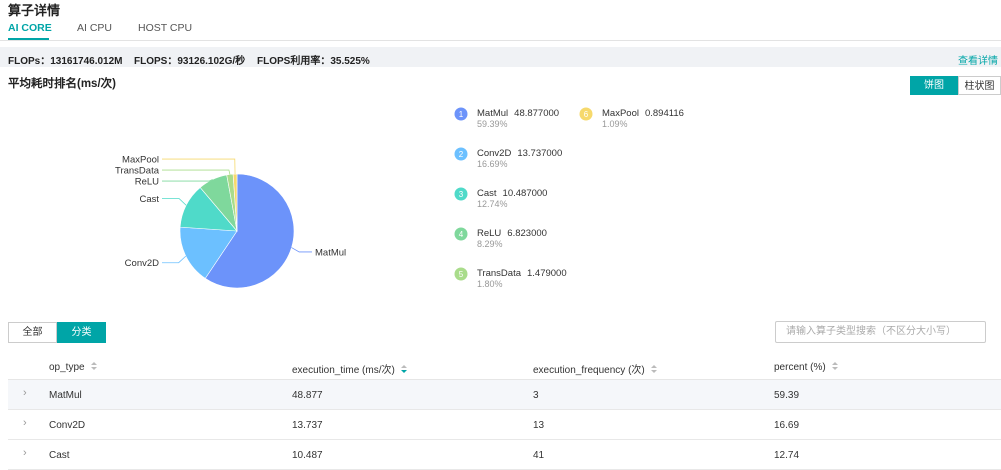 The image size is (1001, 470). I want to click on summary-bar, so click(500, 57).